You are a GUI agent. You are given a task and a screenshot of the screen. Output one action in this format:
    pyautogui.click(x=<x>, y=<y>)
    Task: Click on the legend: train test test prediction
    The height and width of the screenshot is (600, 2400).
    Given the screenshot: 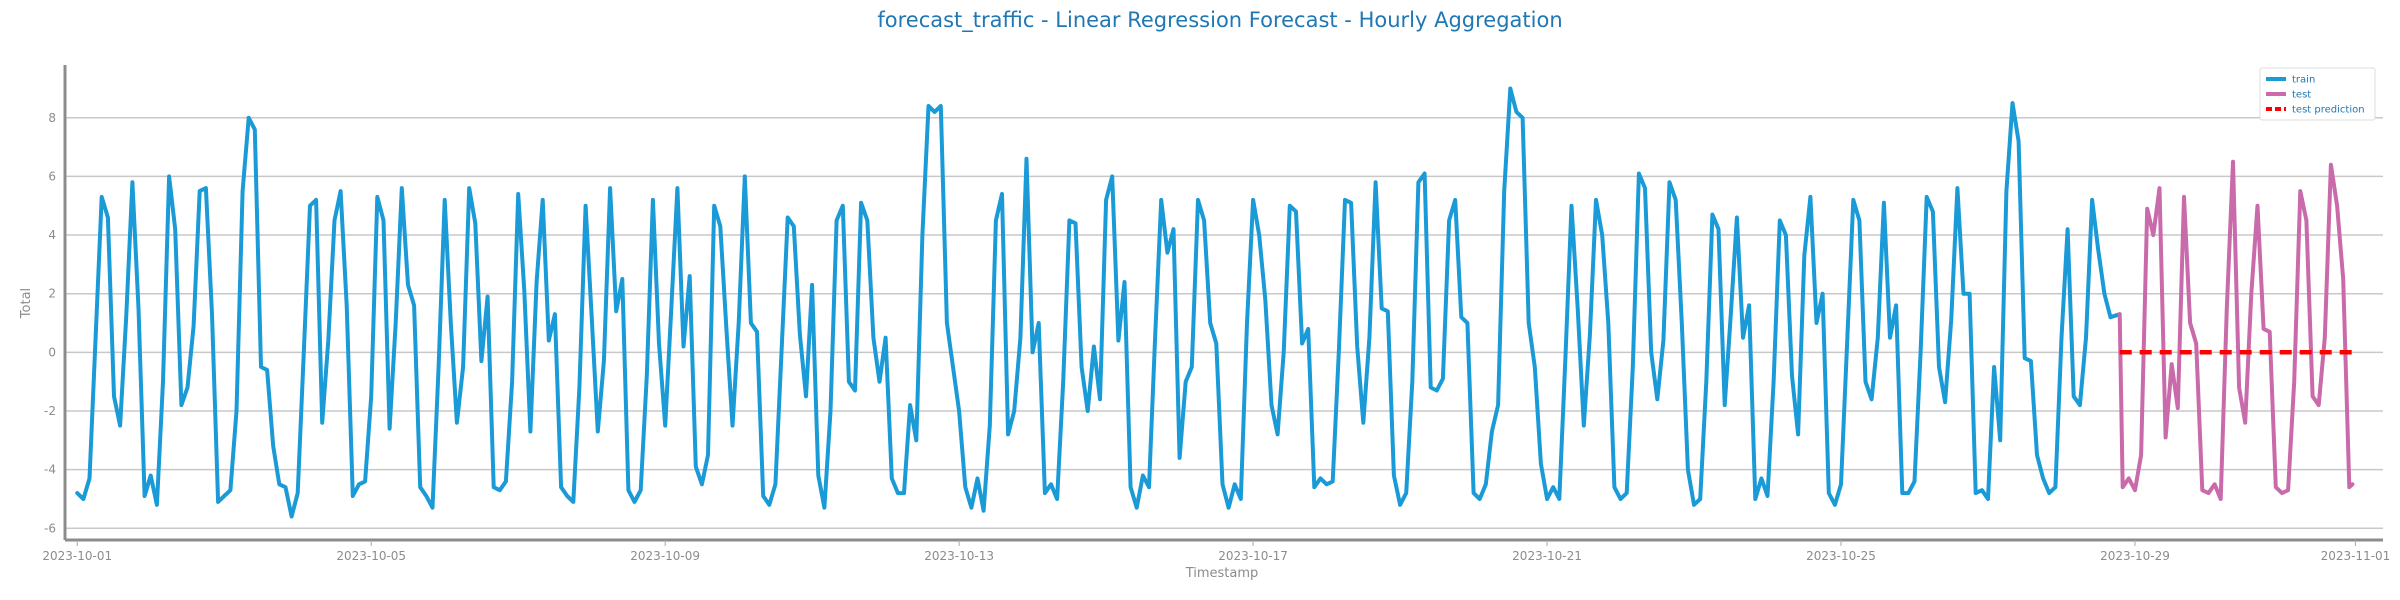 What is the action you would take?
    pyautogui.click(x=2317, y=94)
    